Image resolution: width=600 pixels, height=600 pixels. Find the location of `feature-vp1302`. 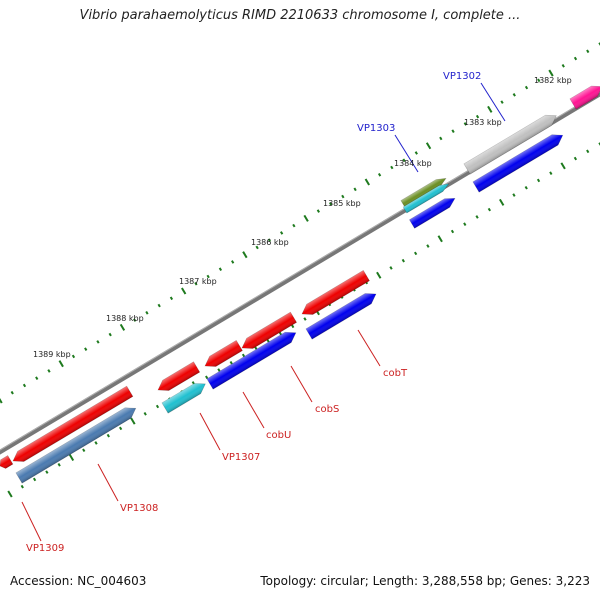

feature-vp1302 is located at coordinates (511, 143).